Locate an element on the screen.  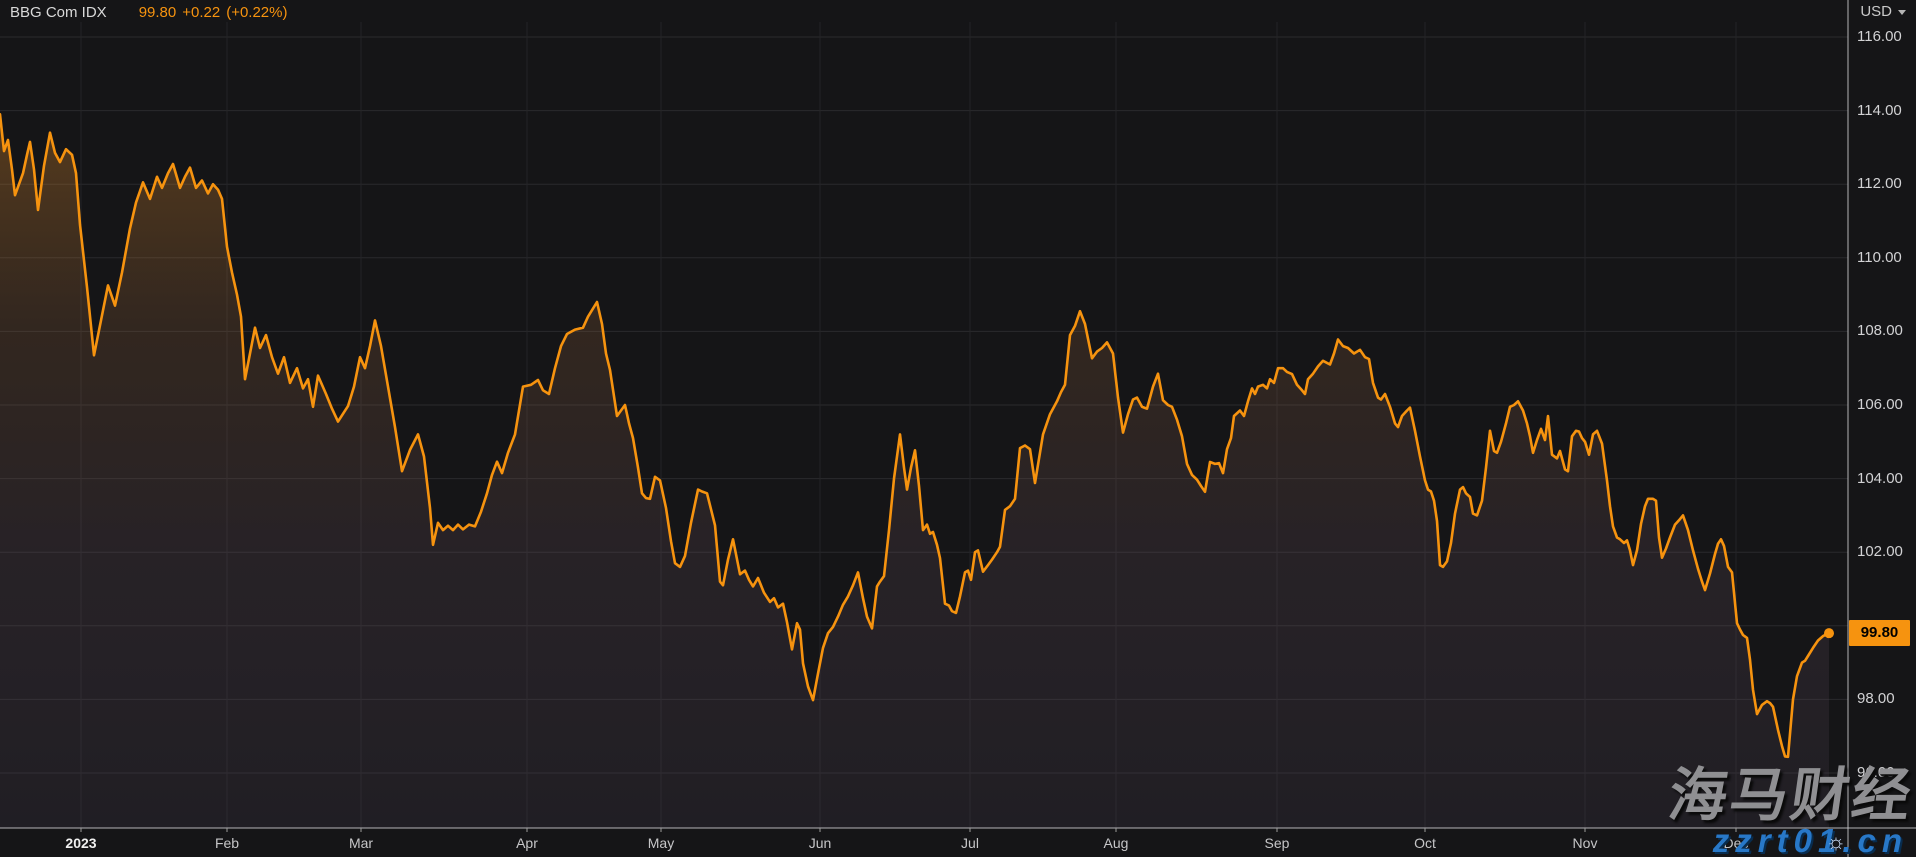
currency-label: USD is located at coordinates (1876, 11).